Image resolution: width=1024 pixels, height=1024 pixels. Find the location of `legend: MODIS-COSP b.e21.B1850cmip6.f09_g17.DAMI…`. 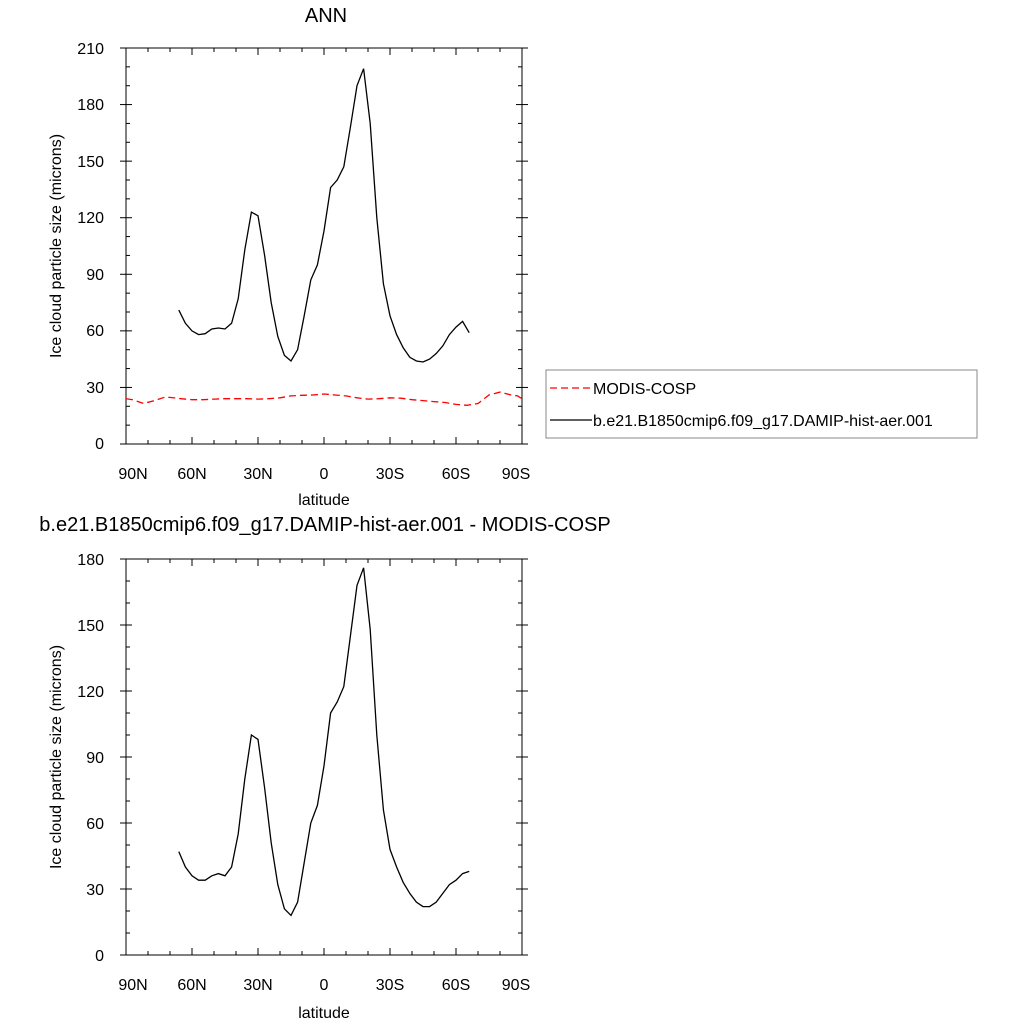

legend: MODIS-COSP b.e21.B1850cmip6.f09_g17.DAMI… is located at coordinates (761, 404).